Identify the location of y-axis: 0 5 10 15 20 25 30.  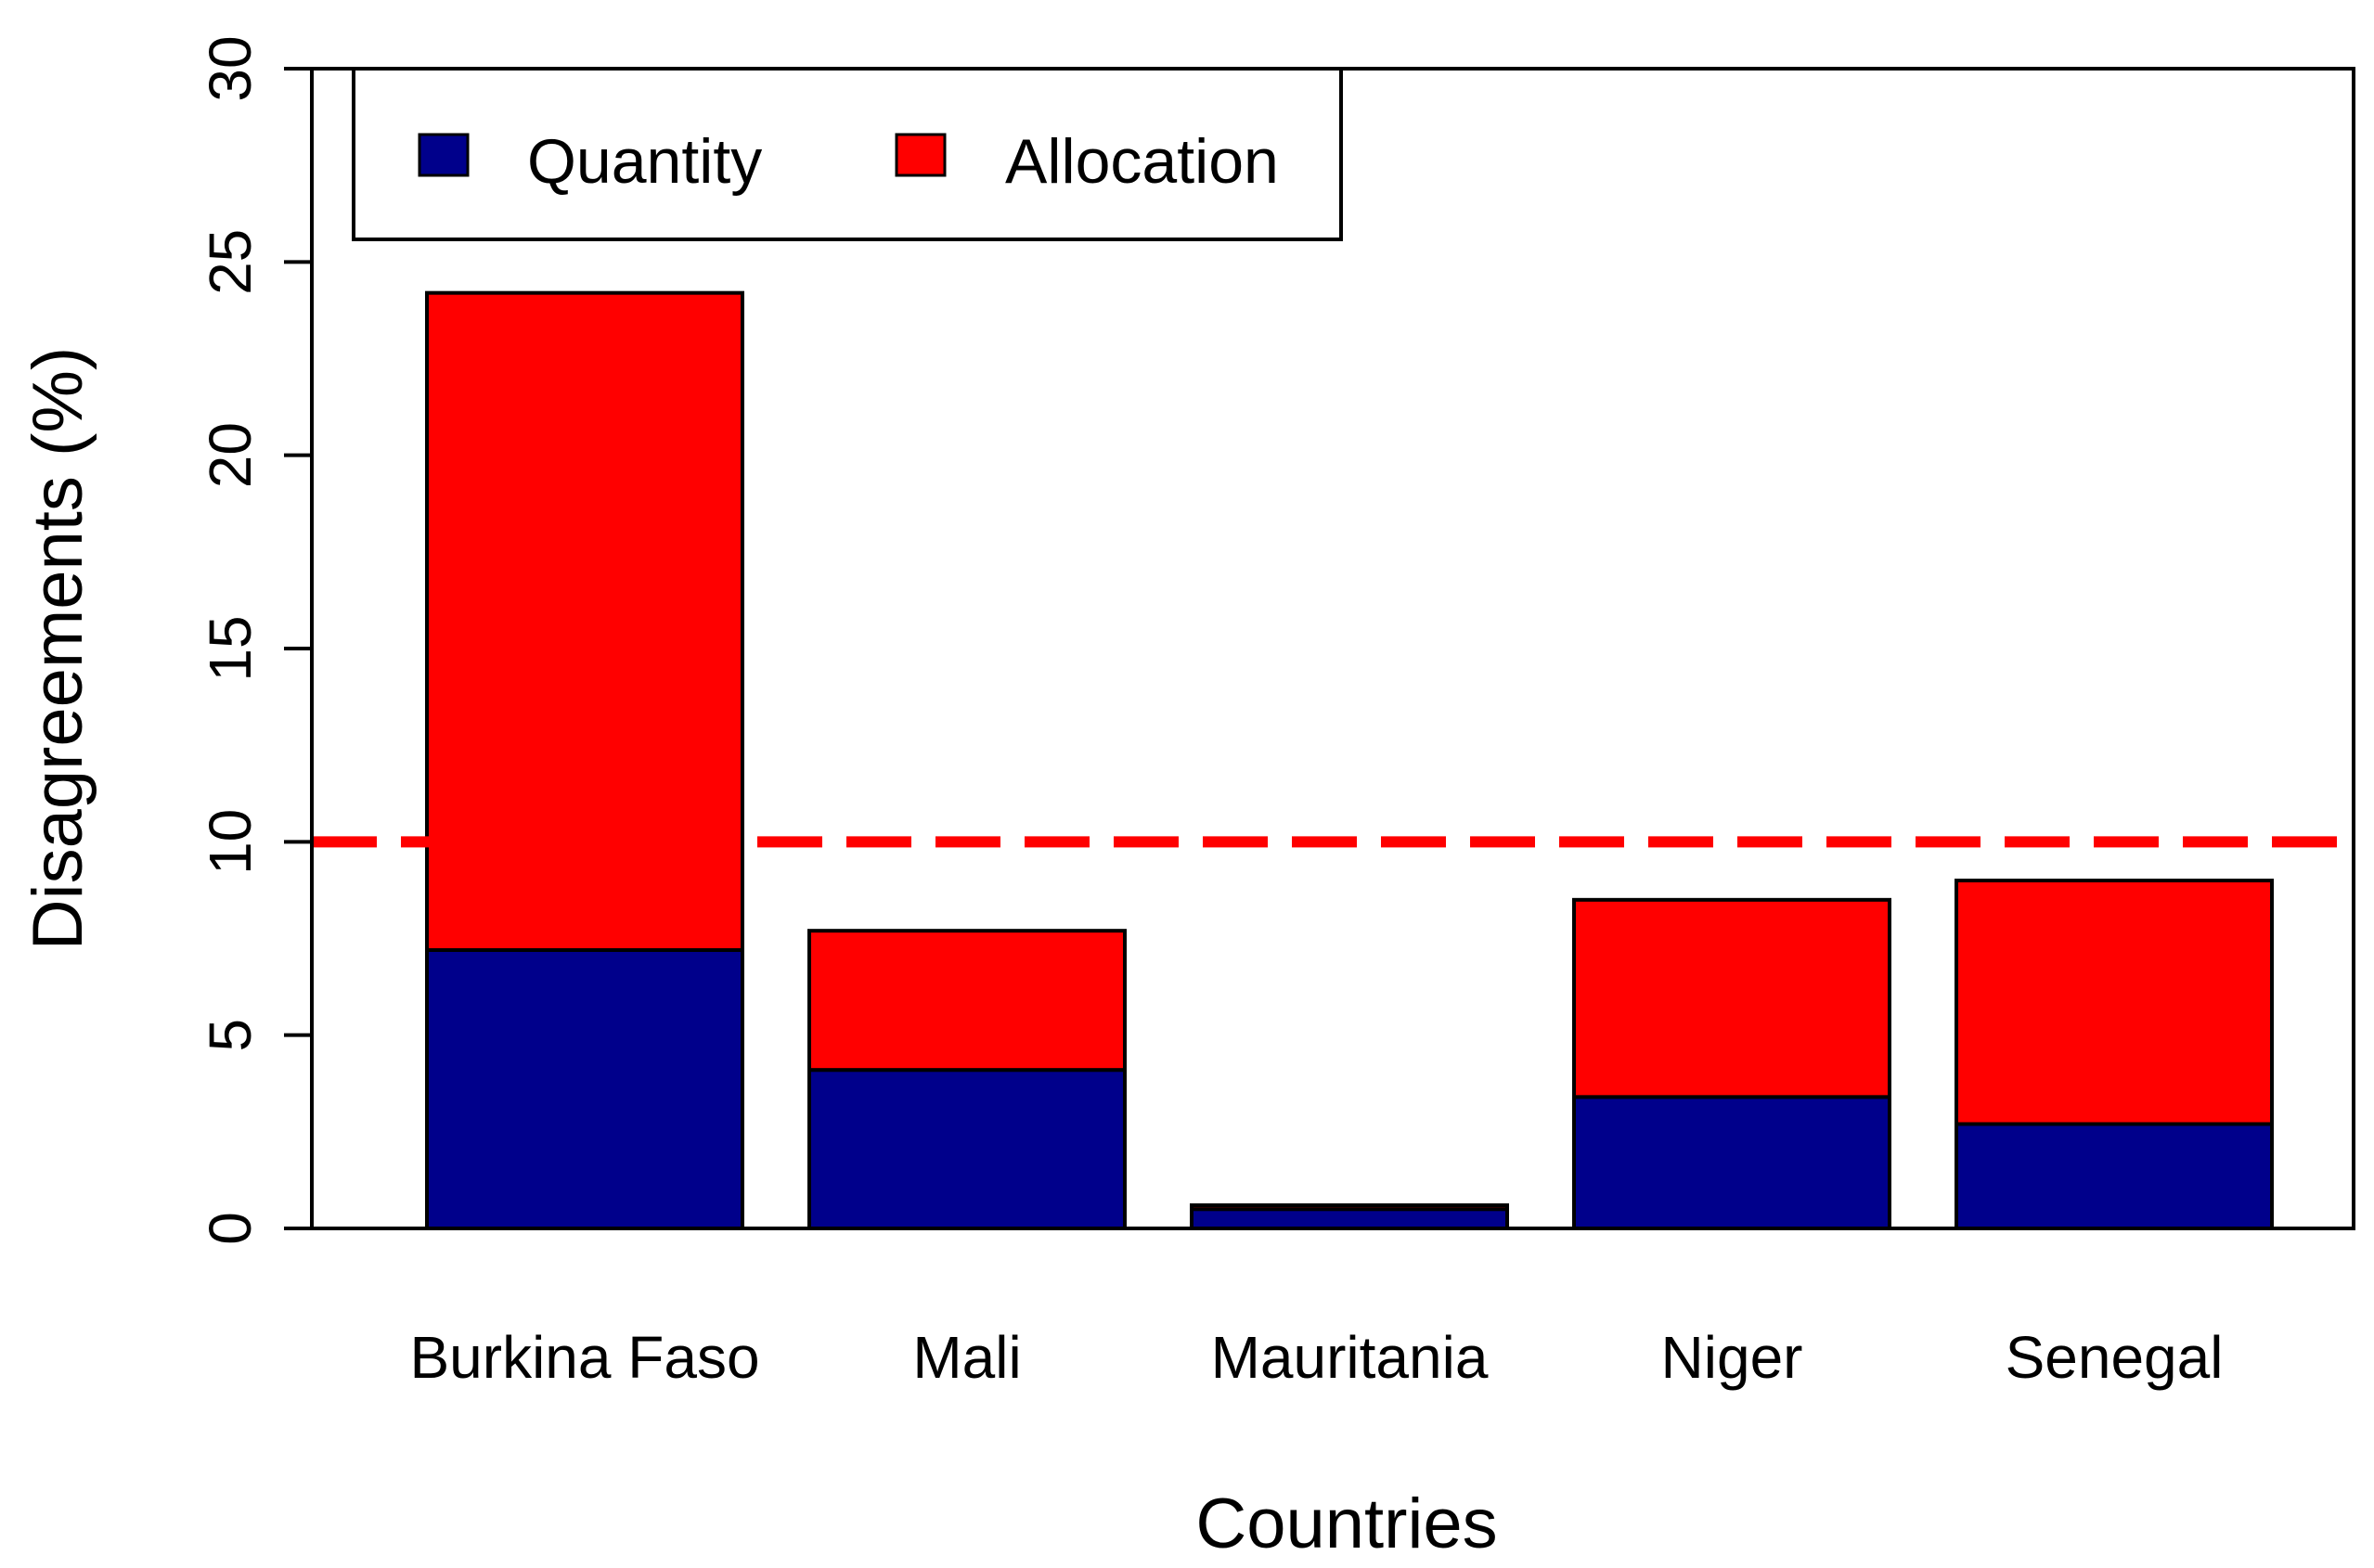
(254, 640).